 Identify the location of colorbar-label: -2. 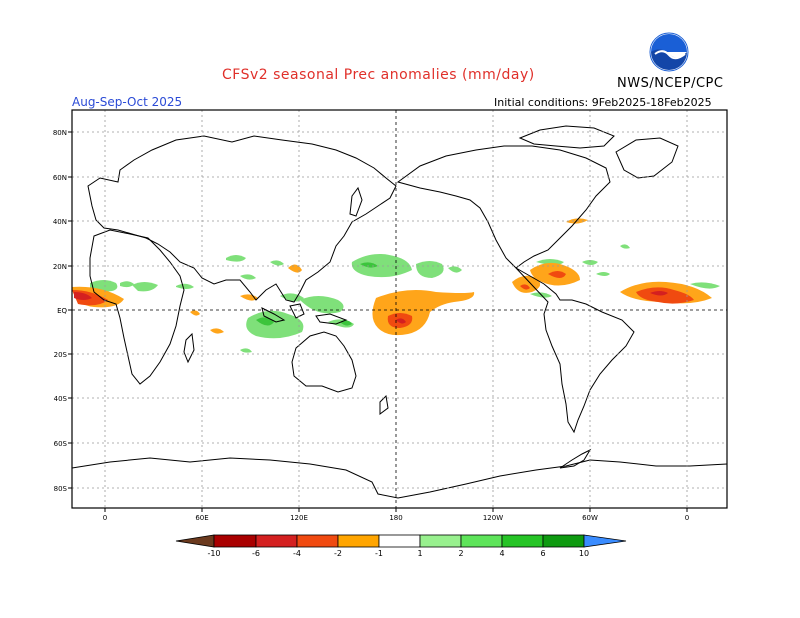
(338, 553).